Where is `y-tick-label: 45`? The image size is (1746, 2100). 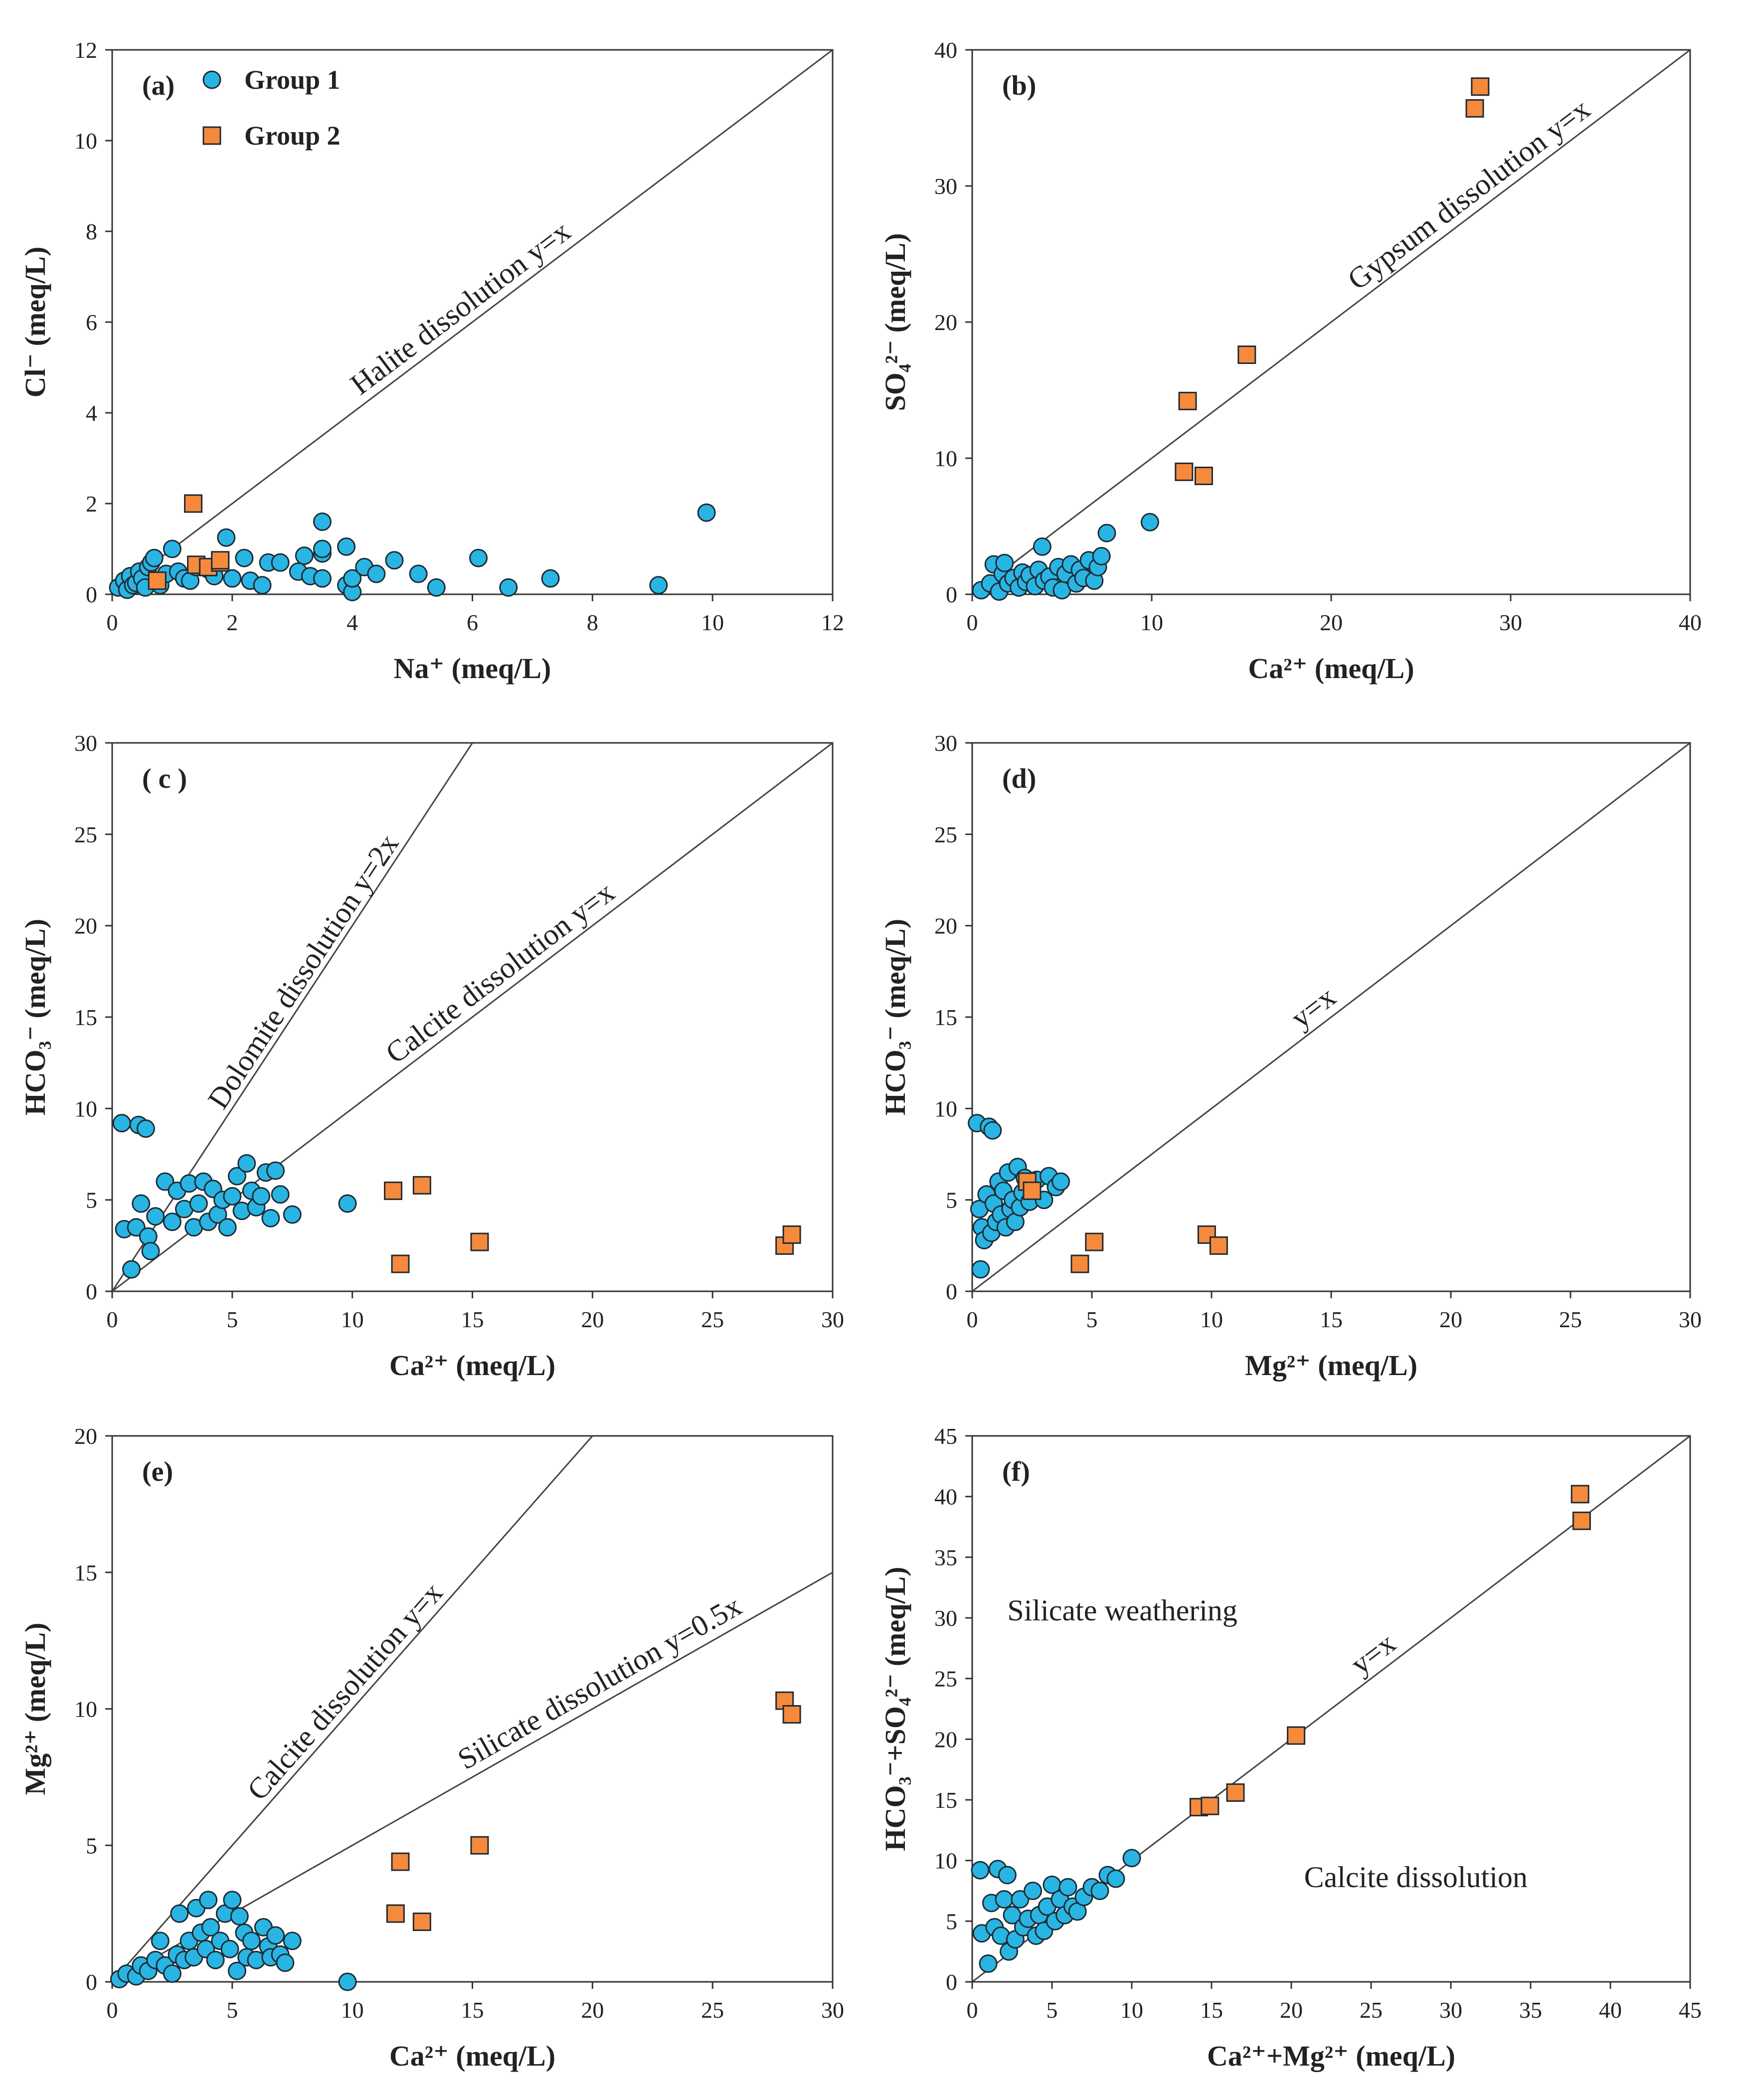
y-tick-label: 45 is located at coordinates (945, 1436).